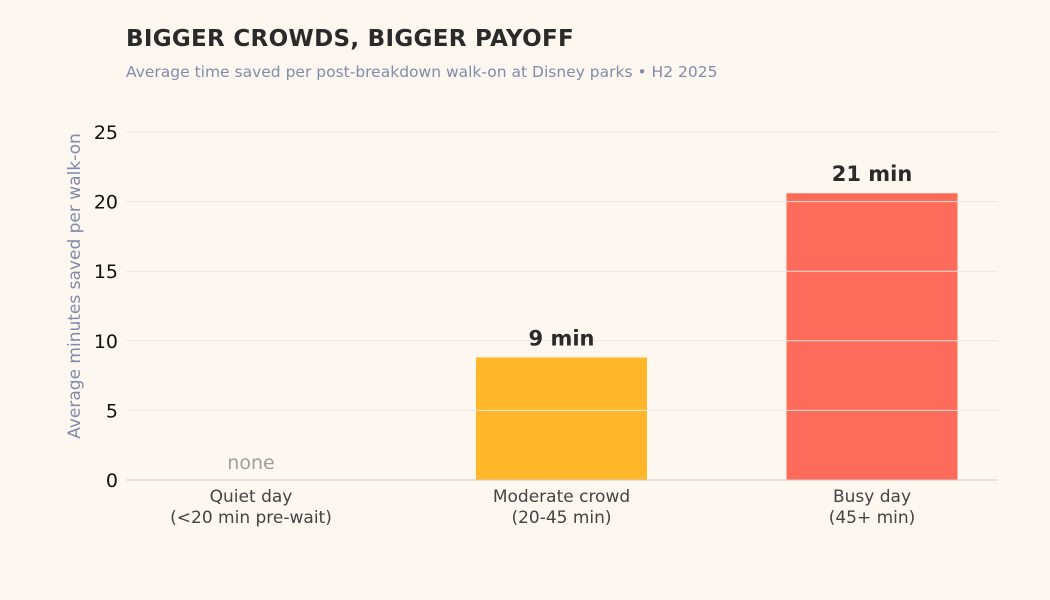  Describe the element at coordinates (561, 497) in the screenshot. I see `x-tick-label: Moderate crowd` at that location.